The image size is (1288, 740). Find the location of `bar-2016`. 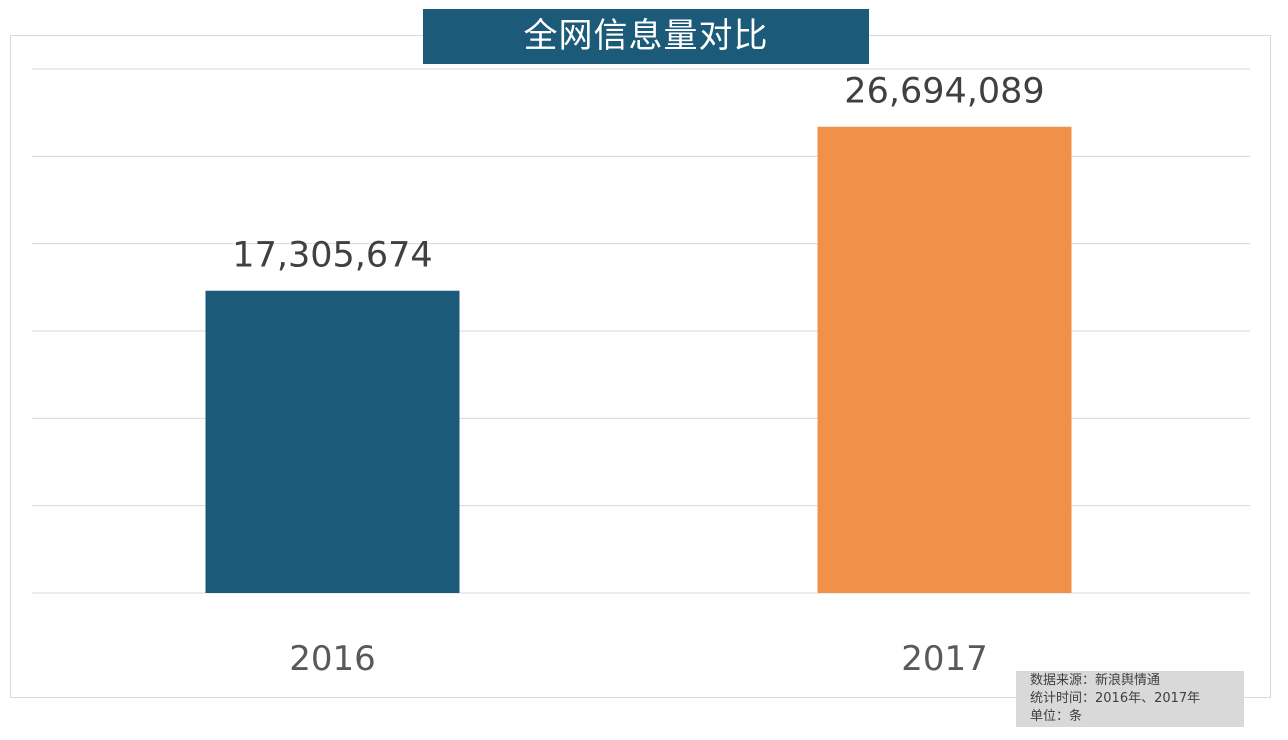

bar-2016 is located at coordinates (332, 441).